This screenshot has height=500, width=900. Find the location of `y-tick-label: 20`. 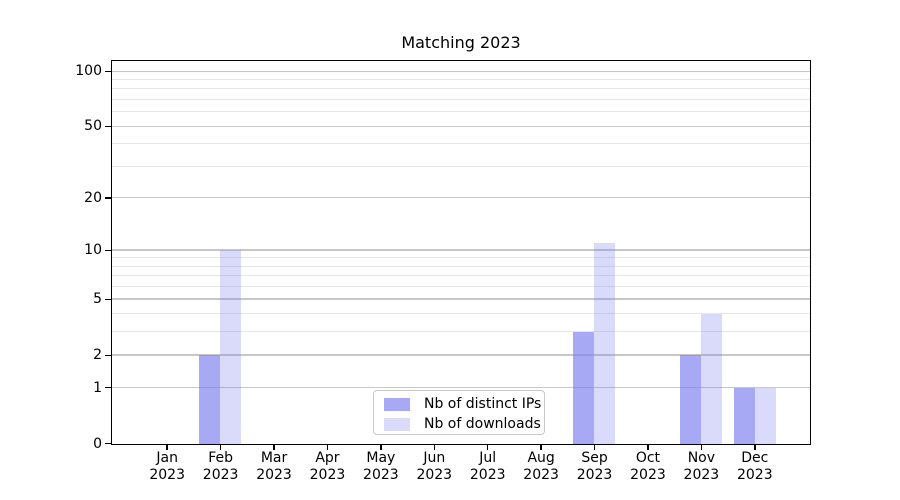

y-tick-label: 20 is located at coordinates (93, 198).